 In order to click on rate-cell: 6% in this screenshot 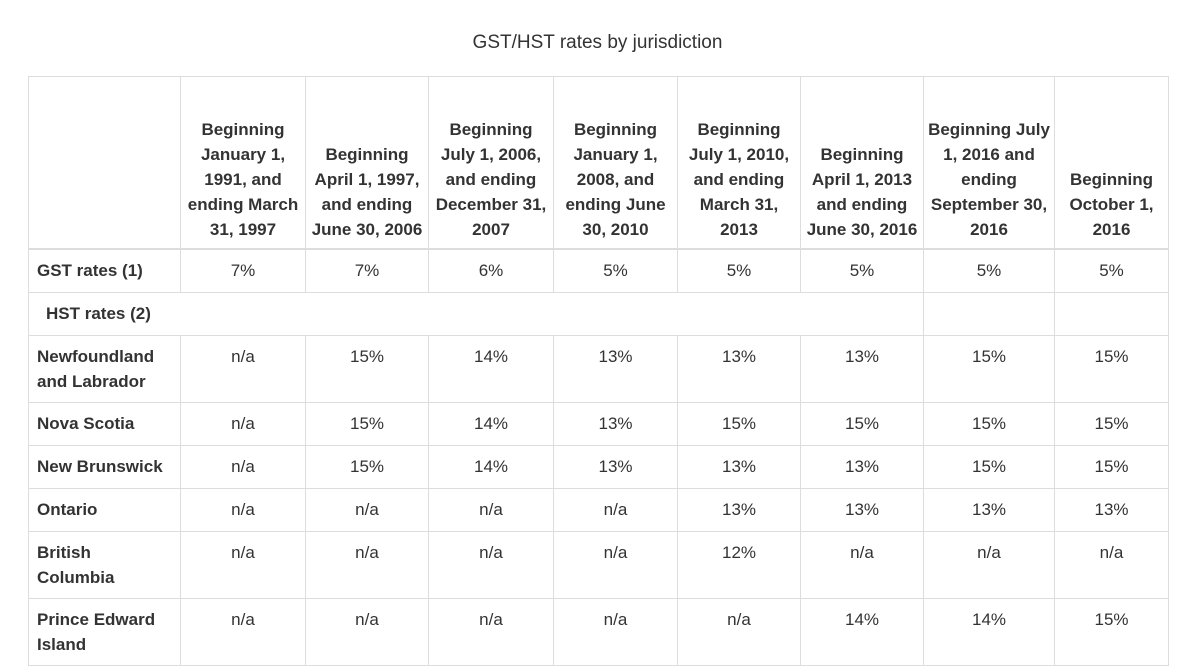, I will do `click(491, 270)`.